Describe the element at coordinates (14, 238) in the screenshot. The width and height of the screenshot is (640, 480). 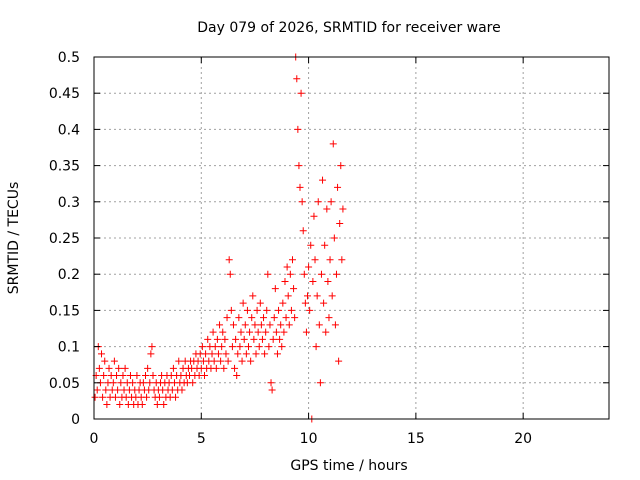
I see `y-axis-label: SRMTID / TECUs` at that location.